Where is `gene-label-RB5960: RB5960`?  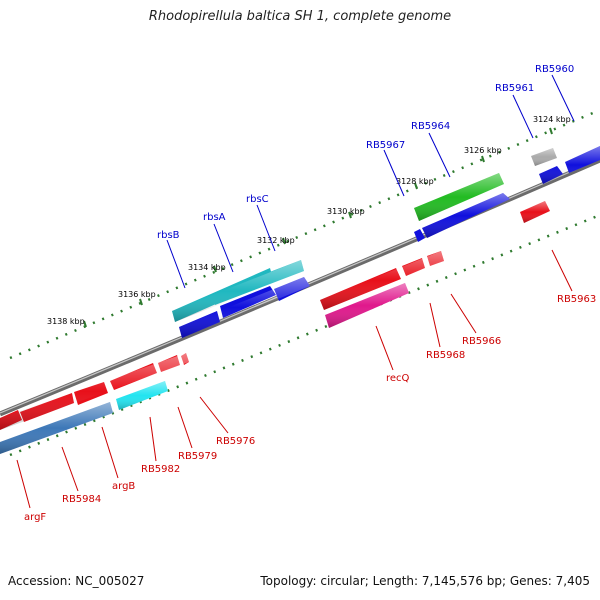 gene-label-RB5960: RB5960 is located at coordinates (554, 69).